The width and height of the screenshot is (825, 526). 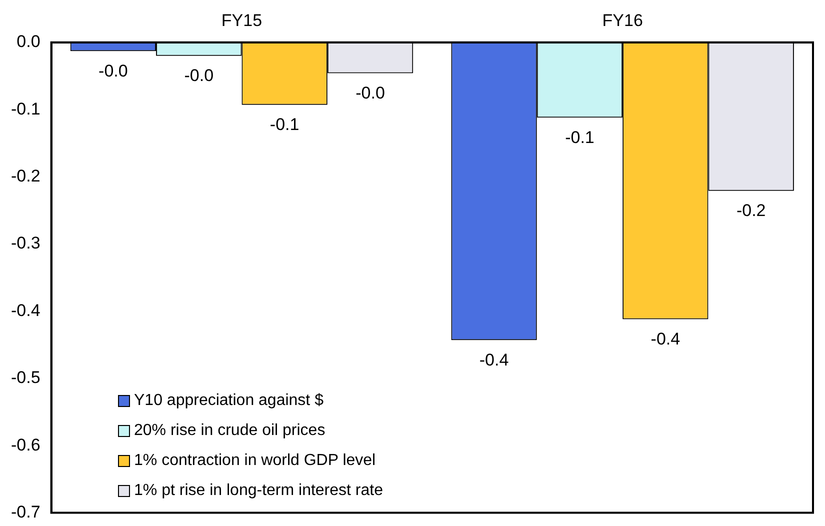 What do you see at coordinates (25, 243) in the screenshot?
I see `y-tick-label: -0.3` at bounding box center [25, 243].